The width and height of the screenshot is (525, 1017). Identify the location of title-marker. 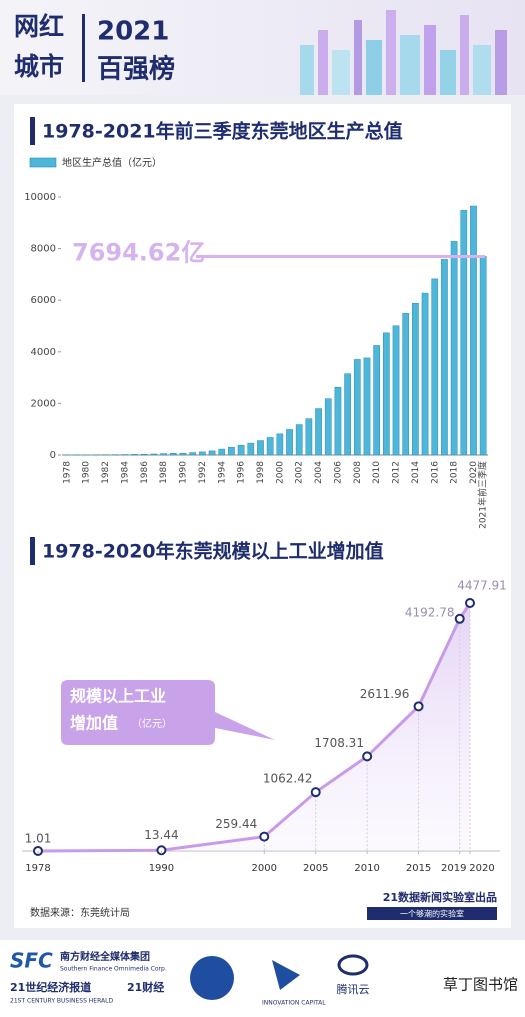
(32, 551).